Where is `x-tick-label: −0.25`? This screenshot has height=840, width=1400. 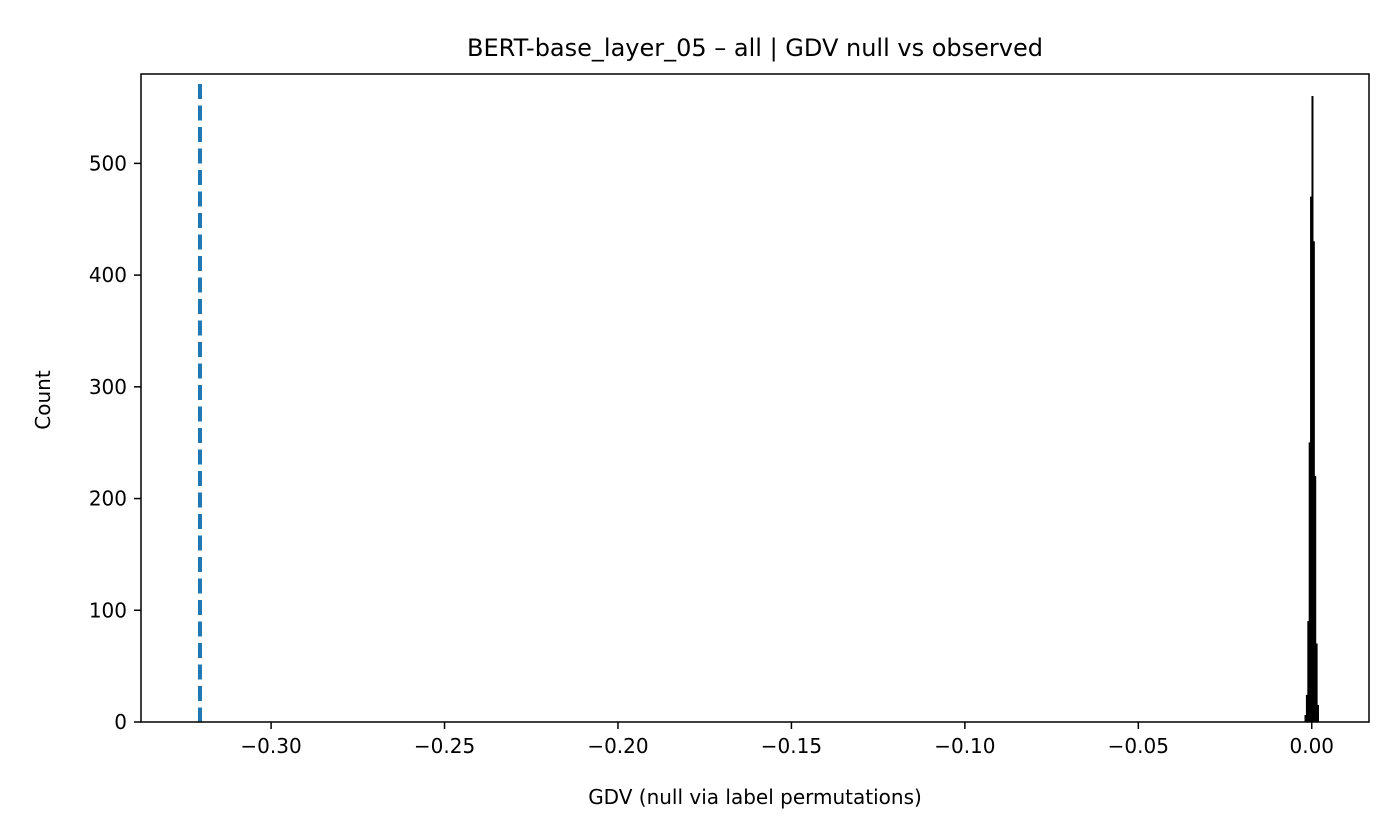 x-tick-label: −0.25 is located at coordinates (444, 746).